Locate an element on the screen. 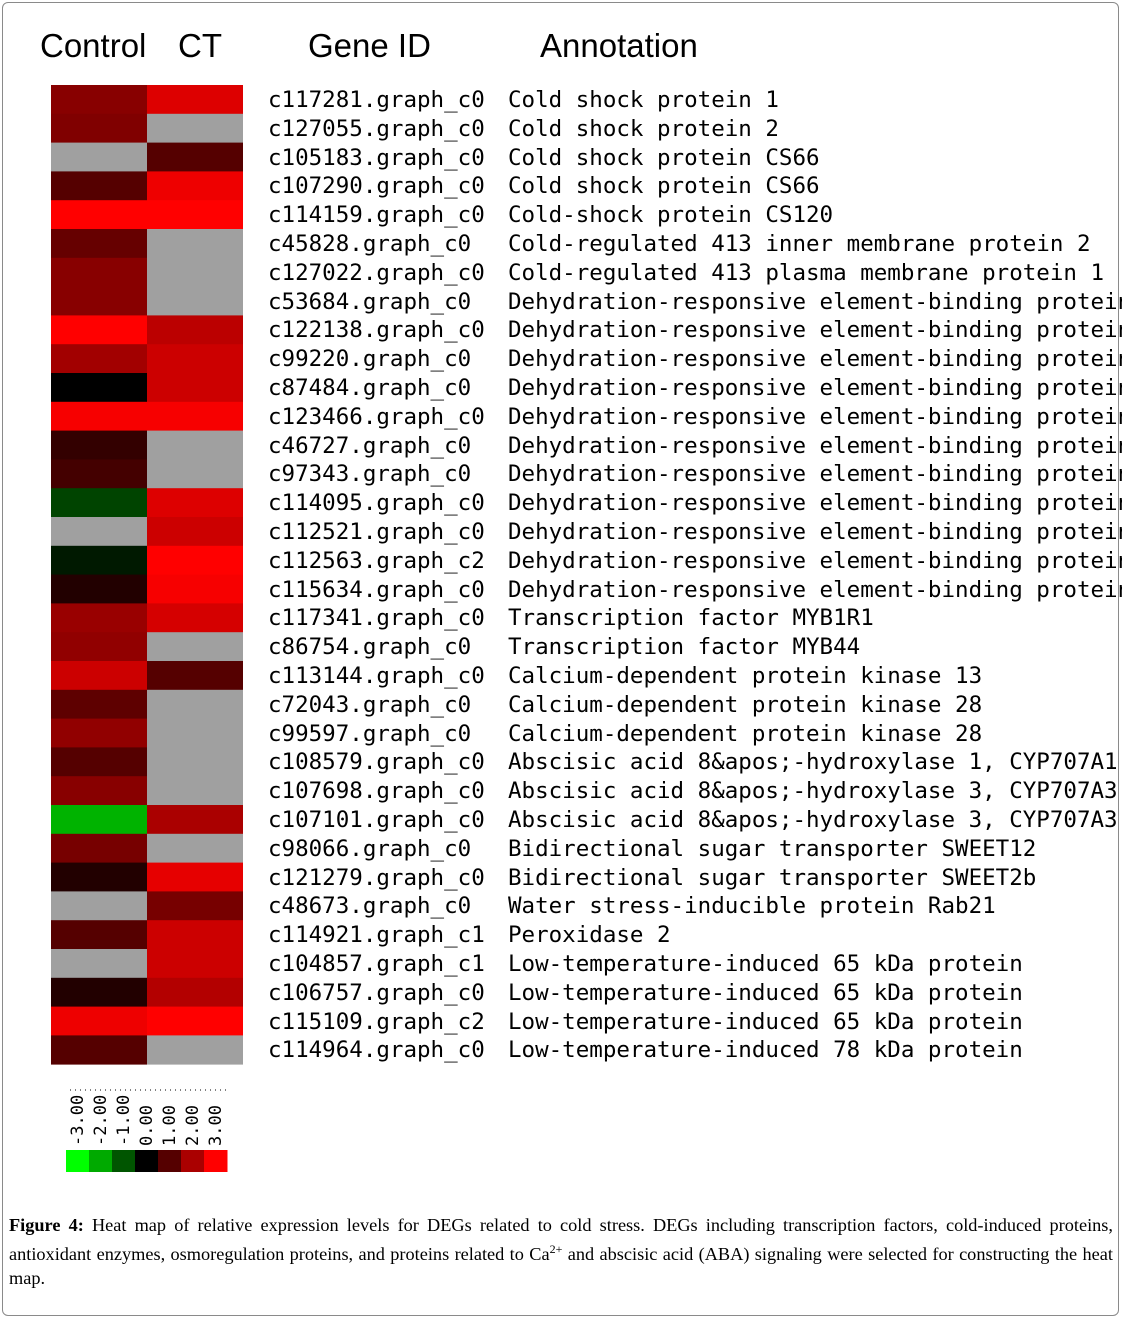 Image resolution: width=1122 pixels, height=1320 pixels. heatmap-cell-control-c72043.graph_c0 is located at coordinates (99, 704).